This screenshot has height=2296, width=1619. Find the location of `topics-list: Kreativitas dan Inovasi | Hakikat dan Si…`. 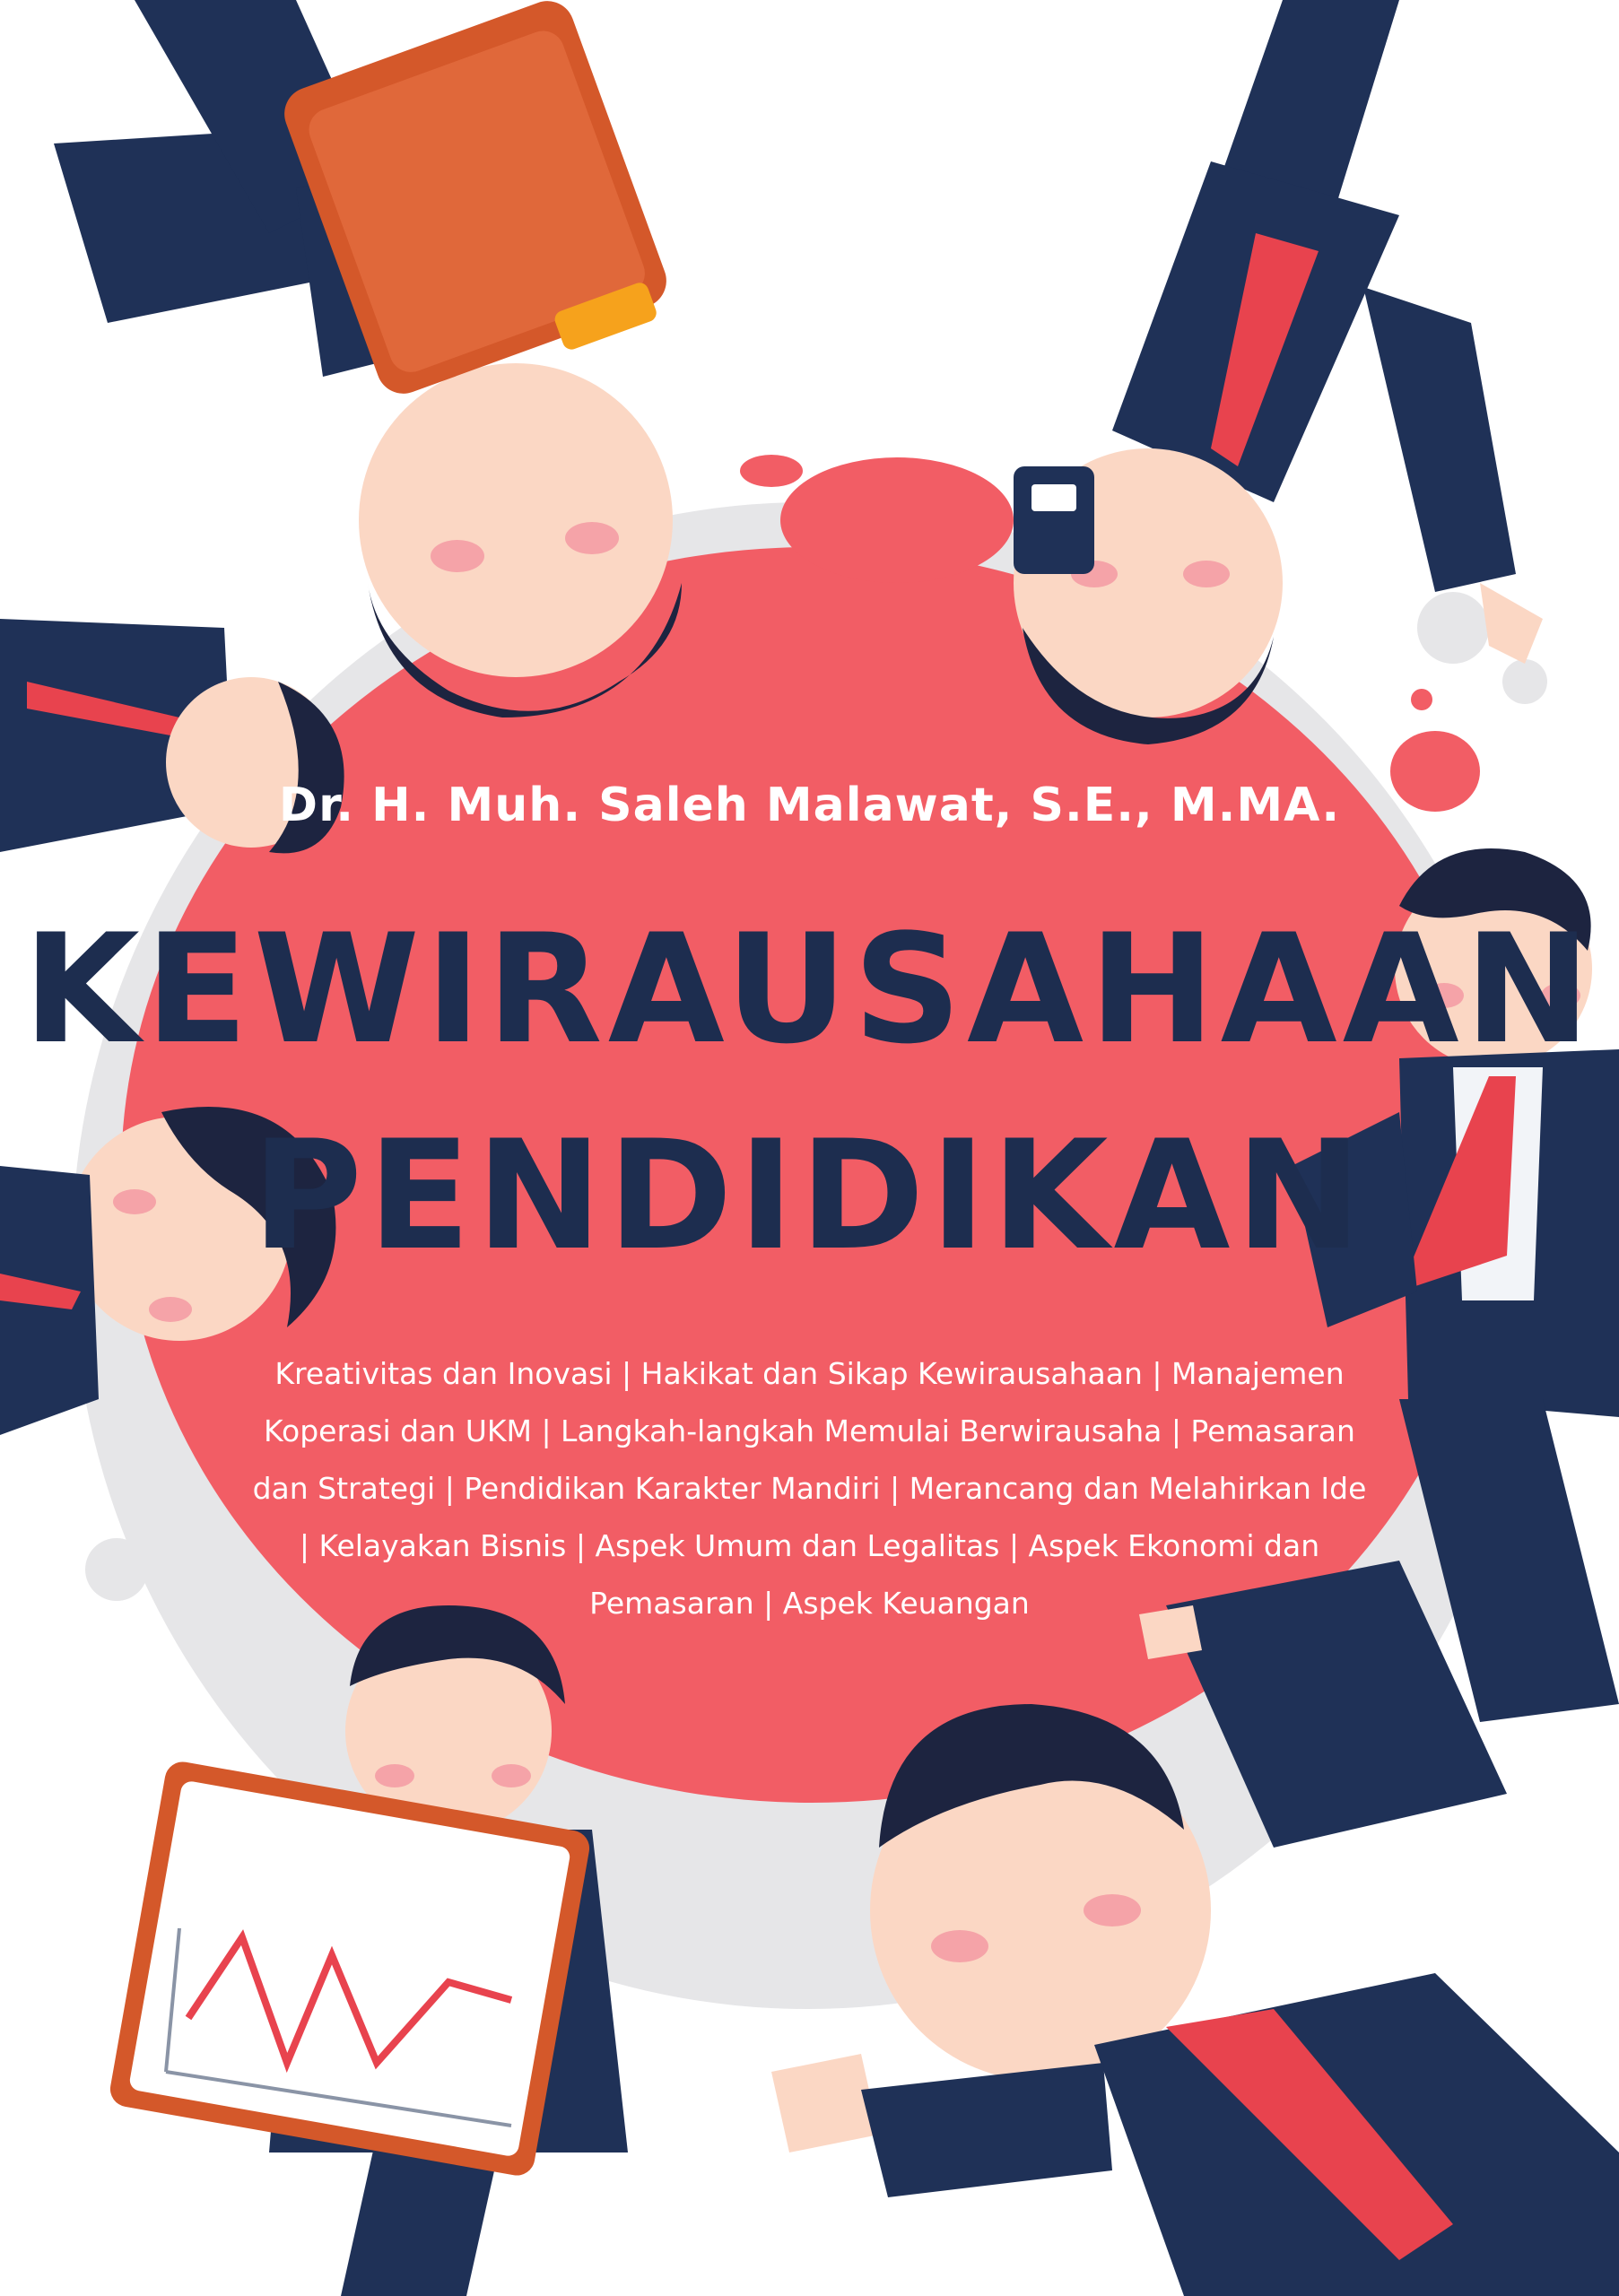

topics-list: Kreativitas dan Inovasi | Hakikat dan Si… is located at coordinates (809, 1488).